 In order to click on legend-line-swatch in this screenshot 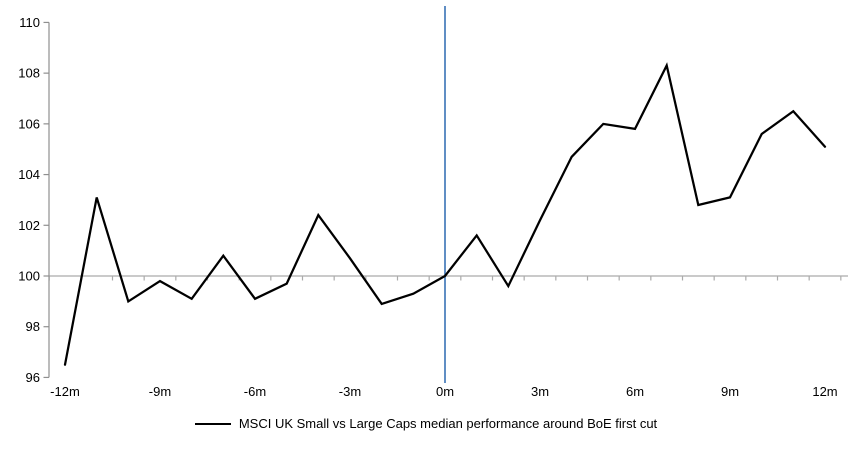, I will do `click(212, 423)`.